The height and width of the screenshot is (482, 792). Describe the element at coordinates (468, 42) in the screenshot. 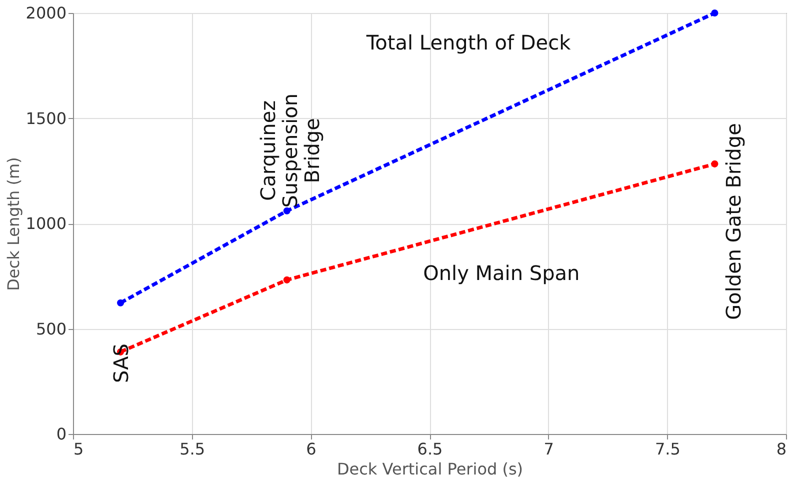

I see `series-label: Total Length of Deck` at that location.